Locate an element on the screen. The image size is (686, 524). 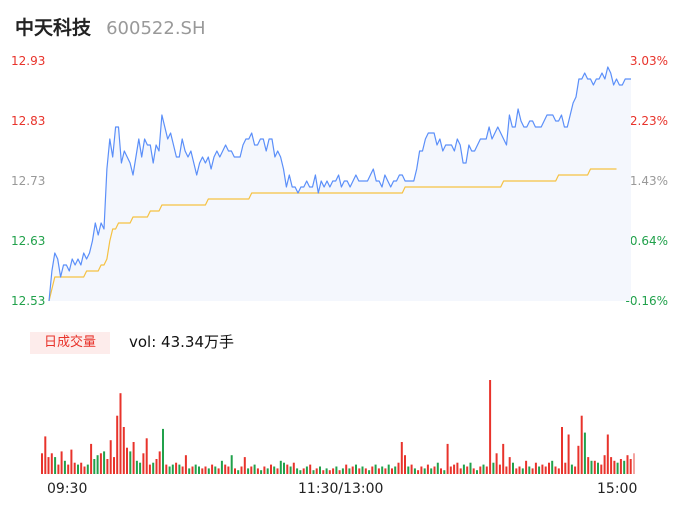
x-tick-2: 15:00 is located at coordinates (617, 489).